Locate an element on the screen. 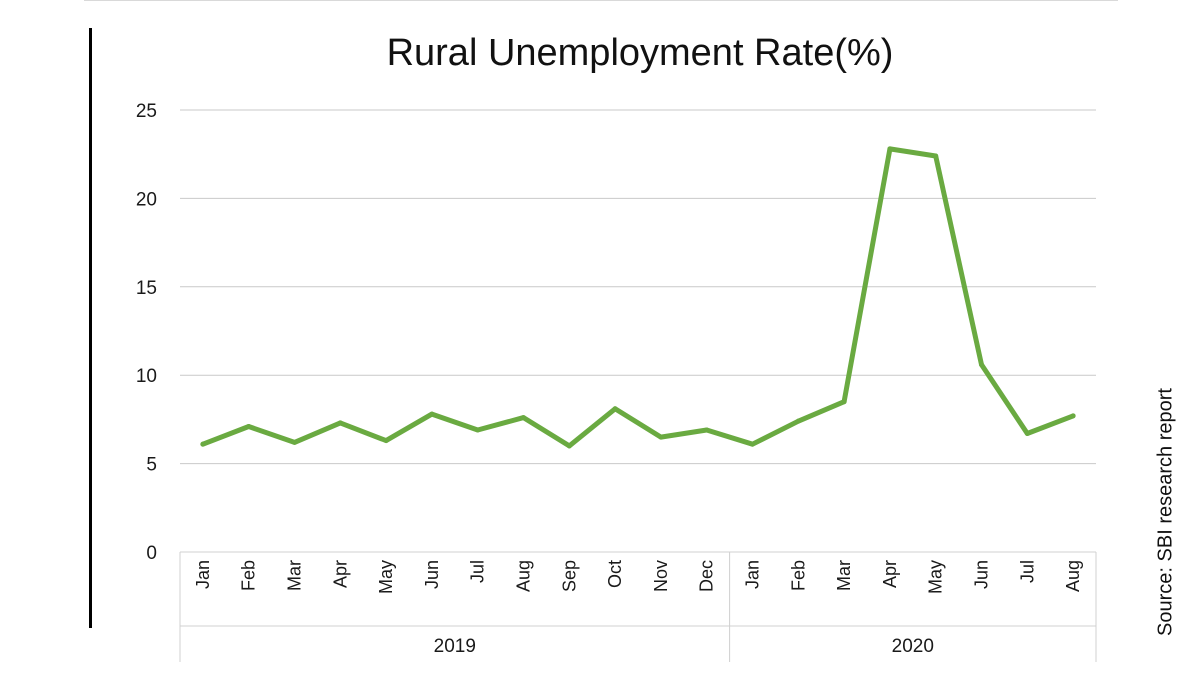 The image size is (1200, 675). top-divider is located at coordinates (601, 0).